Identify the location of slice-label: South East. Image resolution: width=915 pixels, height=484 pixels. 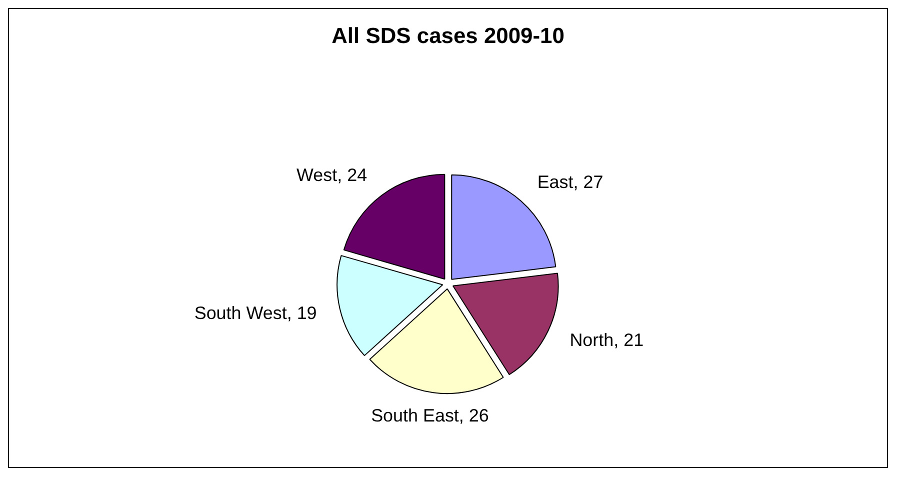
(415, 416).